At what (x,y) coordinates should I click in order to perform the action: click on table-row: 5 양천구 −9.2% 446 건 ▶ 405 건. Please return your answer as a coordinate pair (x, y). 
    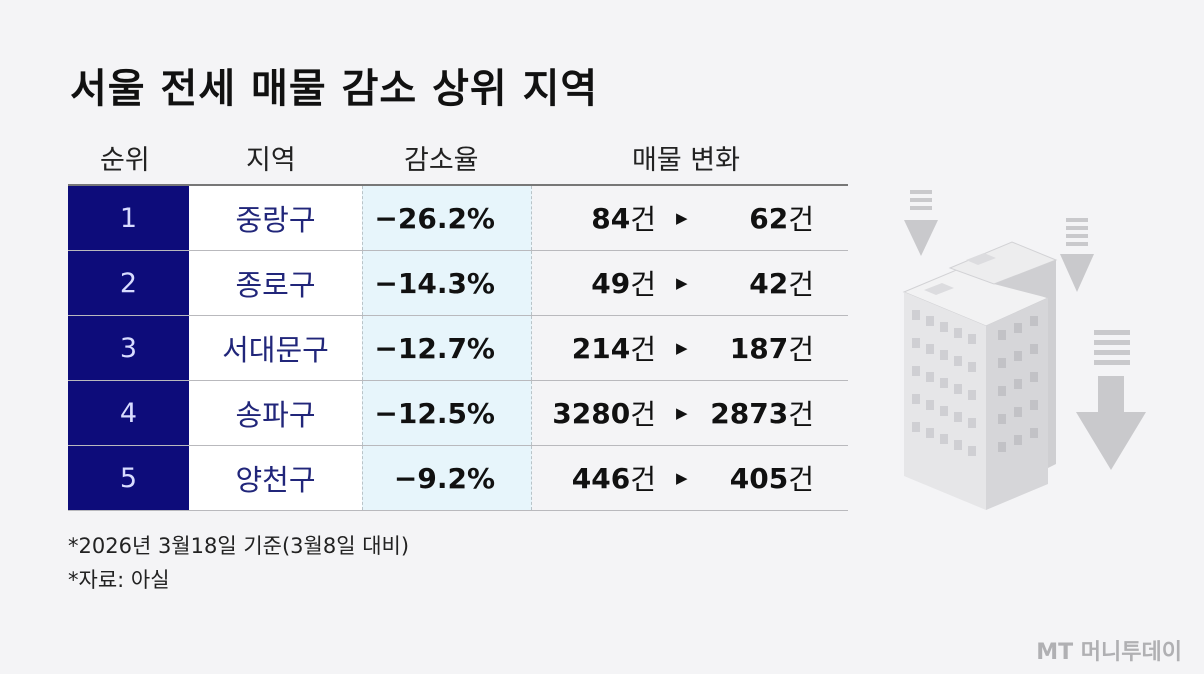
    Looking at the image, I should click on (458, 478).